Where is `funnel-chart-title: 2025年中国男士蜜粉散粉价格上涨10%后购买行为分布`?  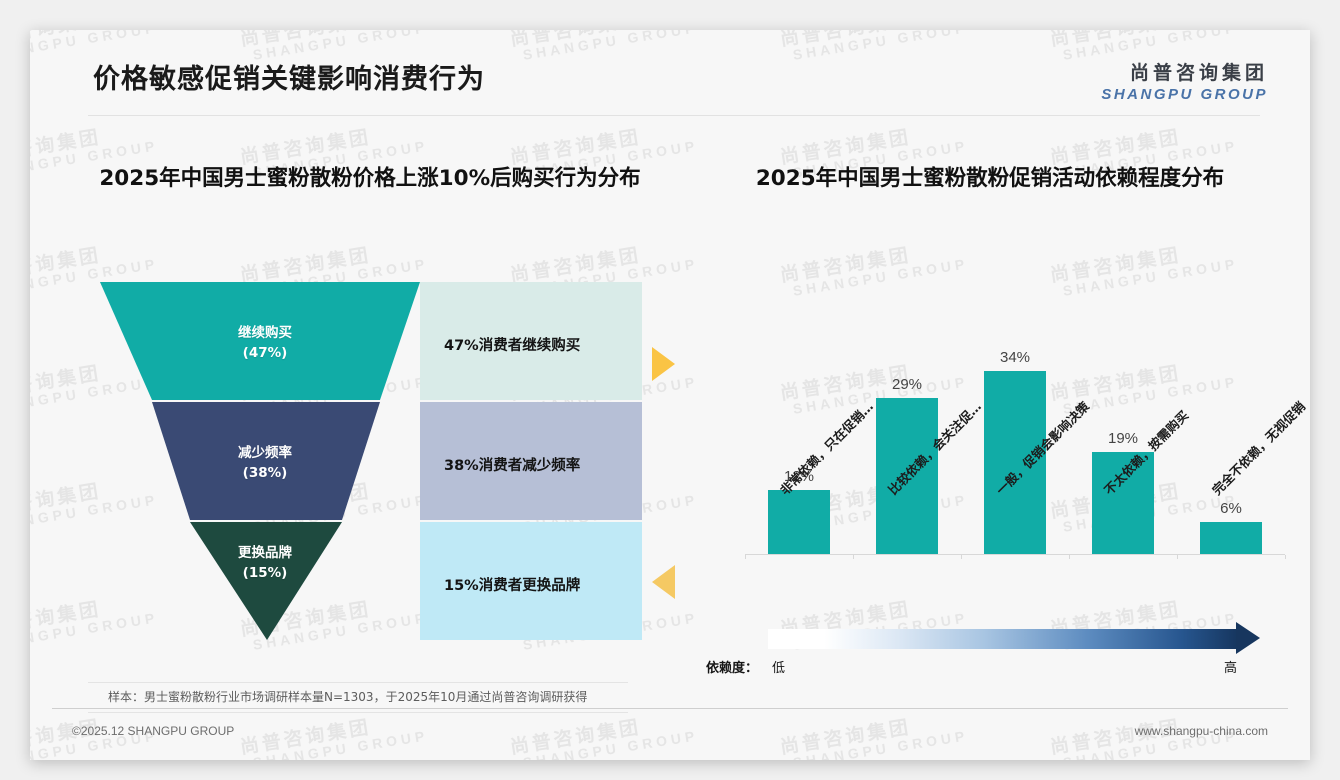 funnel-chart-title: 2025年中国男士蜜粉散粉价格上涨10%后购买行为分布 is located at coordinates (370, 178).